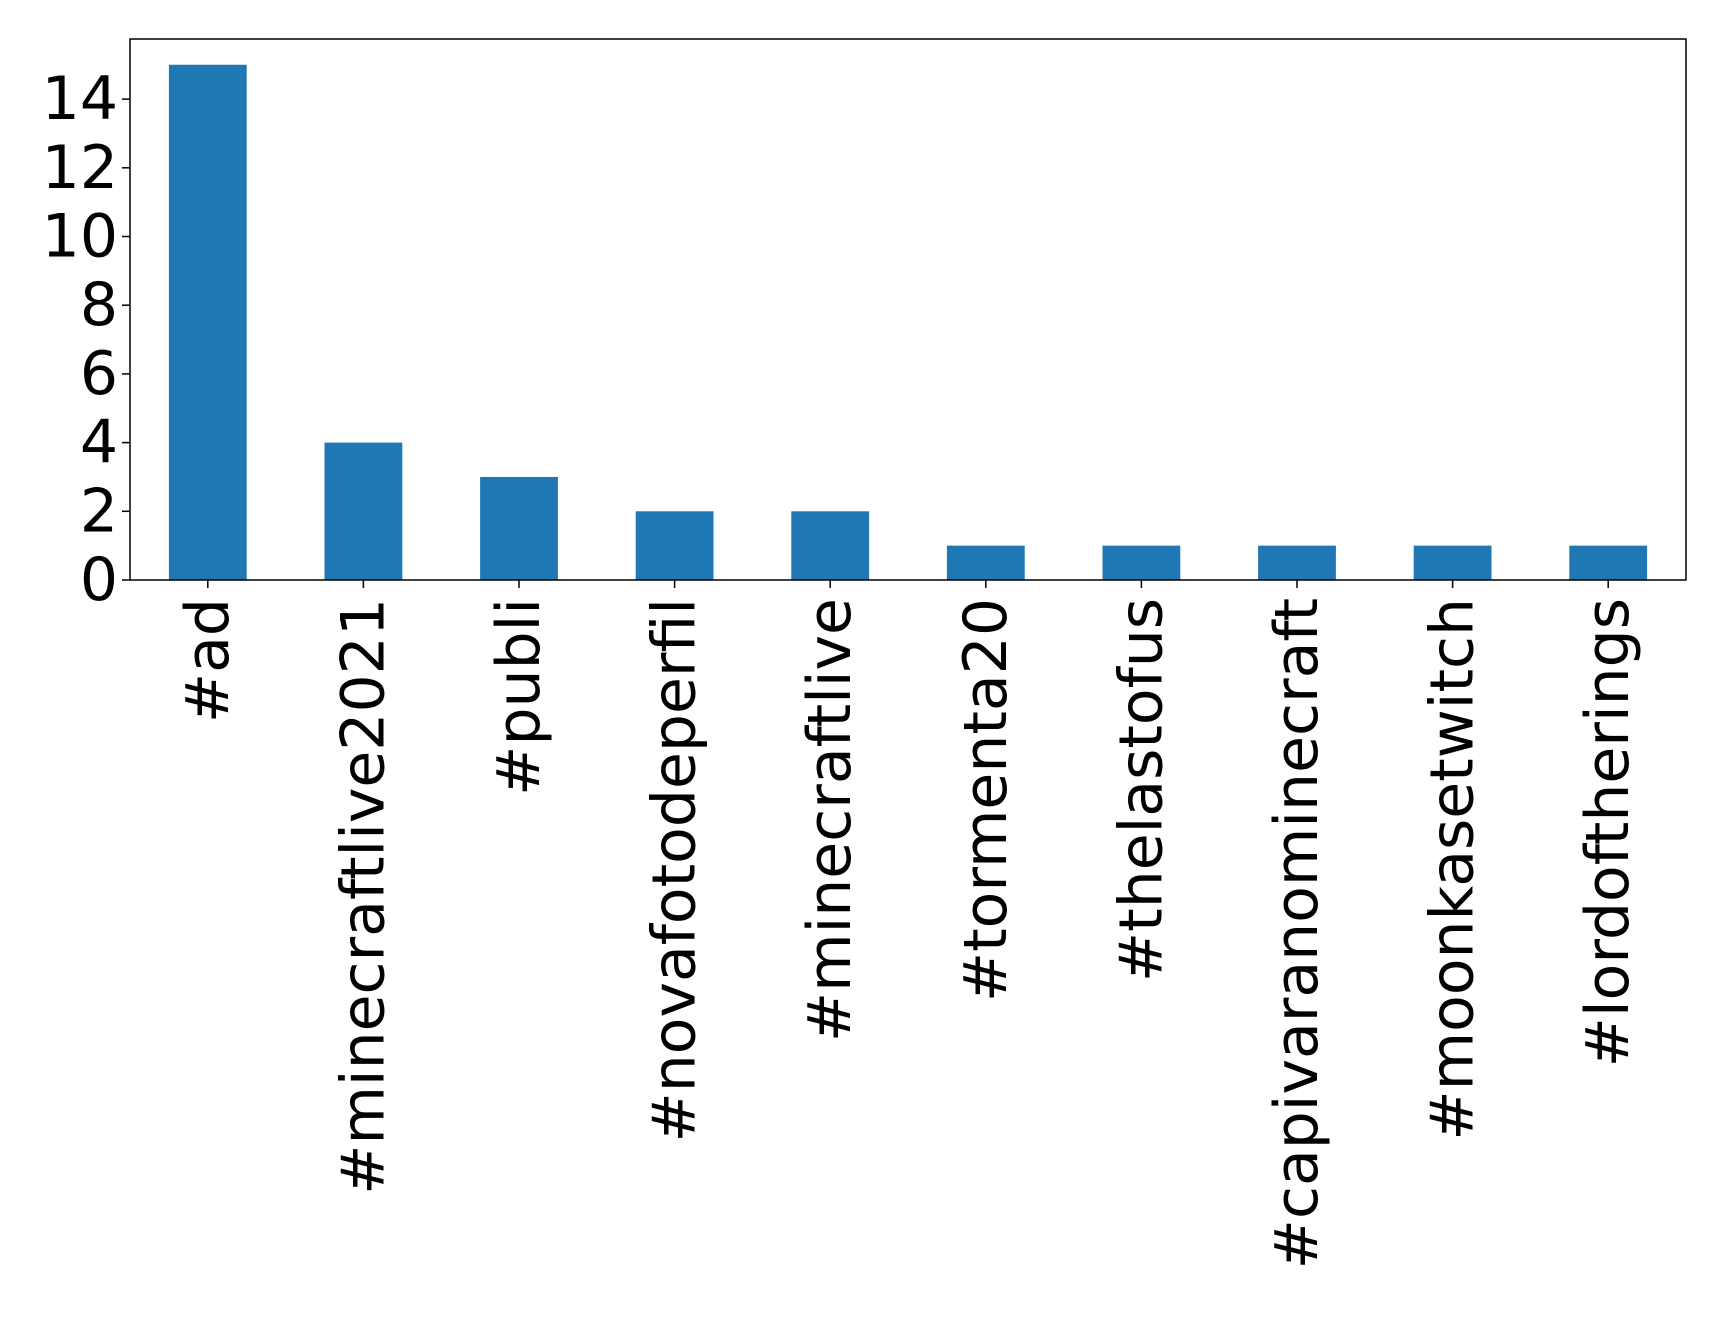 The image size is (1719, 1331). What do you see at coordinates (99, 443) in the screenshot?
I see `y-tick-label: 4` at bounding box center [99, 443].